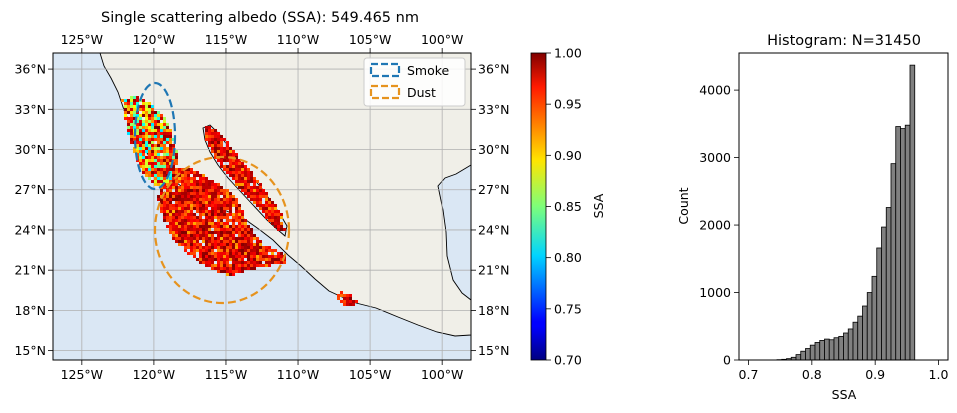 This screenshot has width=957, height=413. Describe the element at coordinates (30, 149) in the screenshot. I see `map-y-tick-label: 30°N` at that location.